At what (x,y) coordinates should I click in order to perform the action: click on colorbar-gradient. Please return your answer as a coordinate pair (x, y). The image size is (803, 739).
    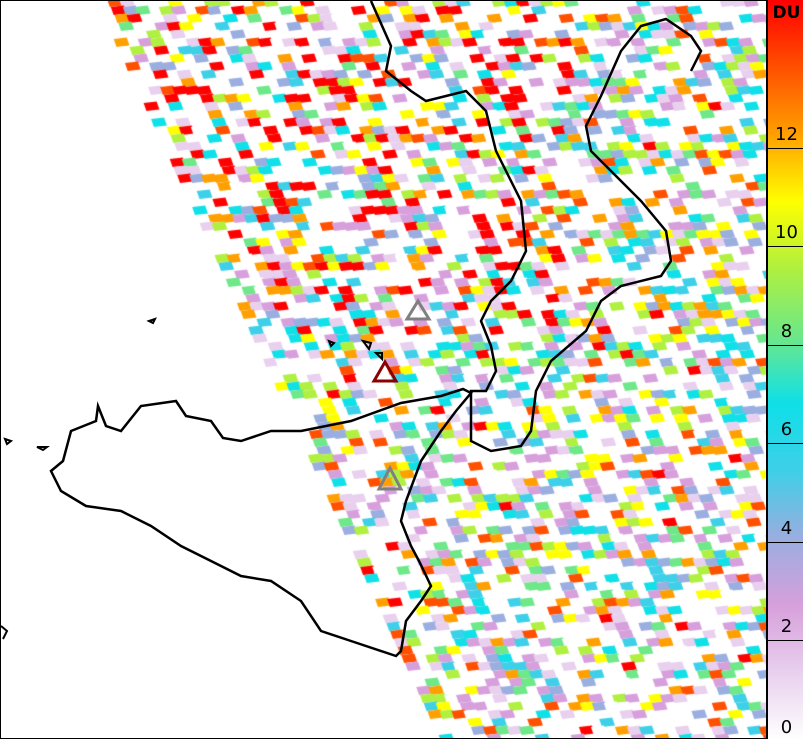
    Looking at the image, I should click on (785, 369).